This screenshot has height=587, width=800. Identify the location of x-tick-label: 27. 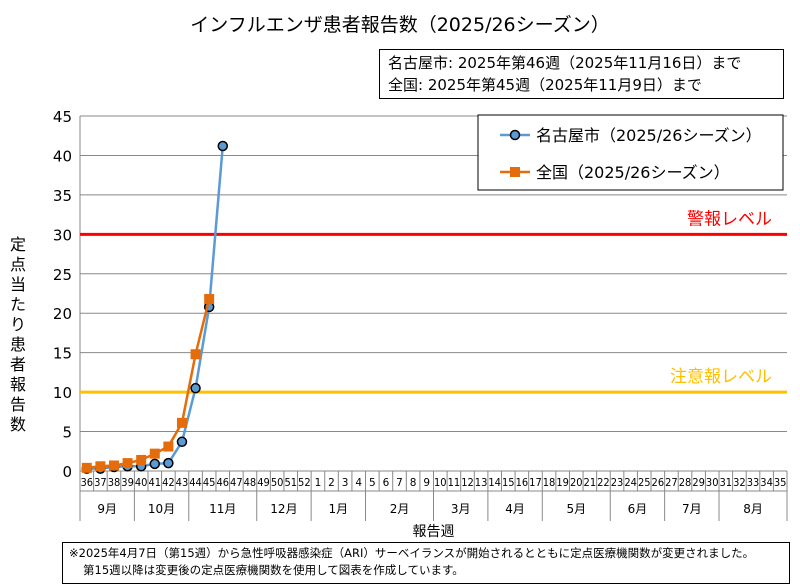
(671, 483).